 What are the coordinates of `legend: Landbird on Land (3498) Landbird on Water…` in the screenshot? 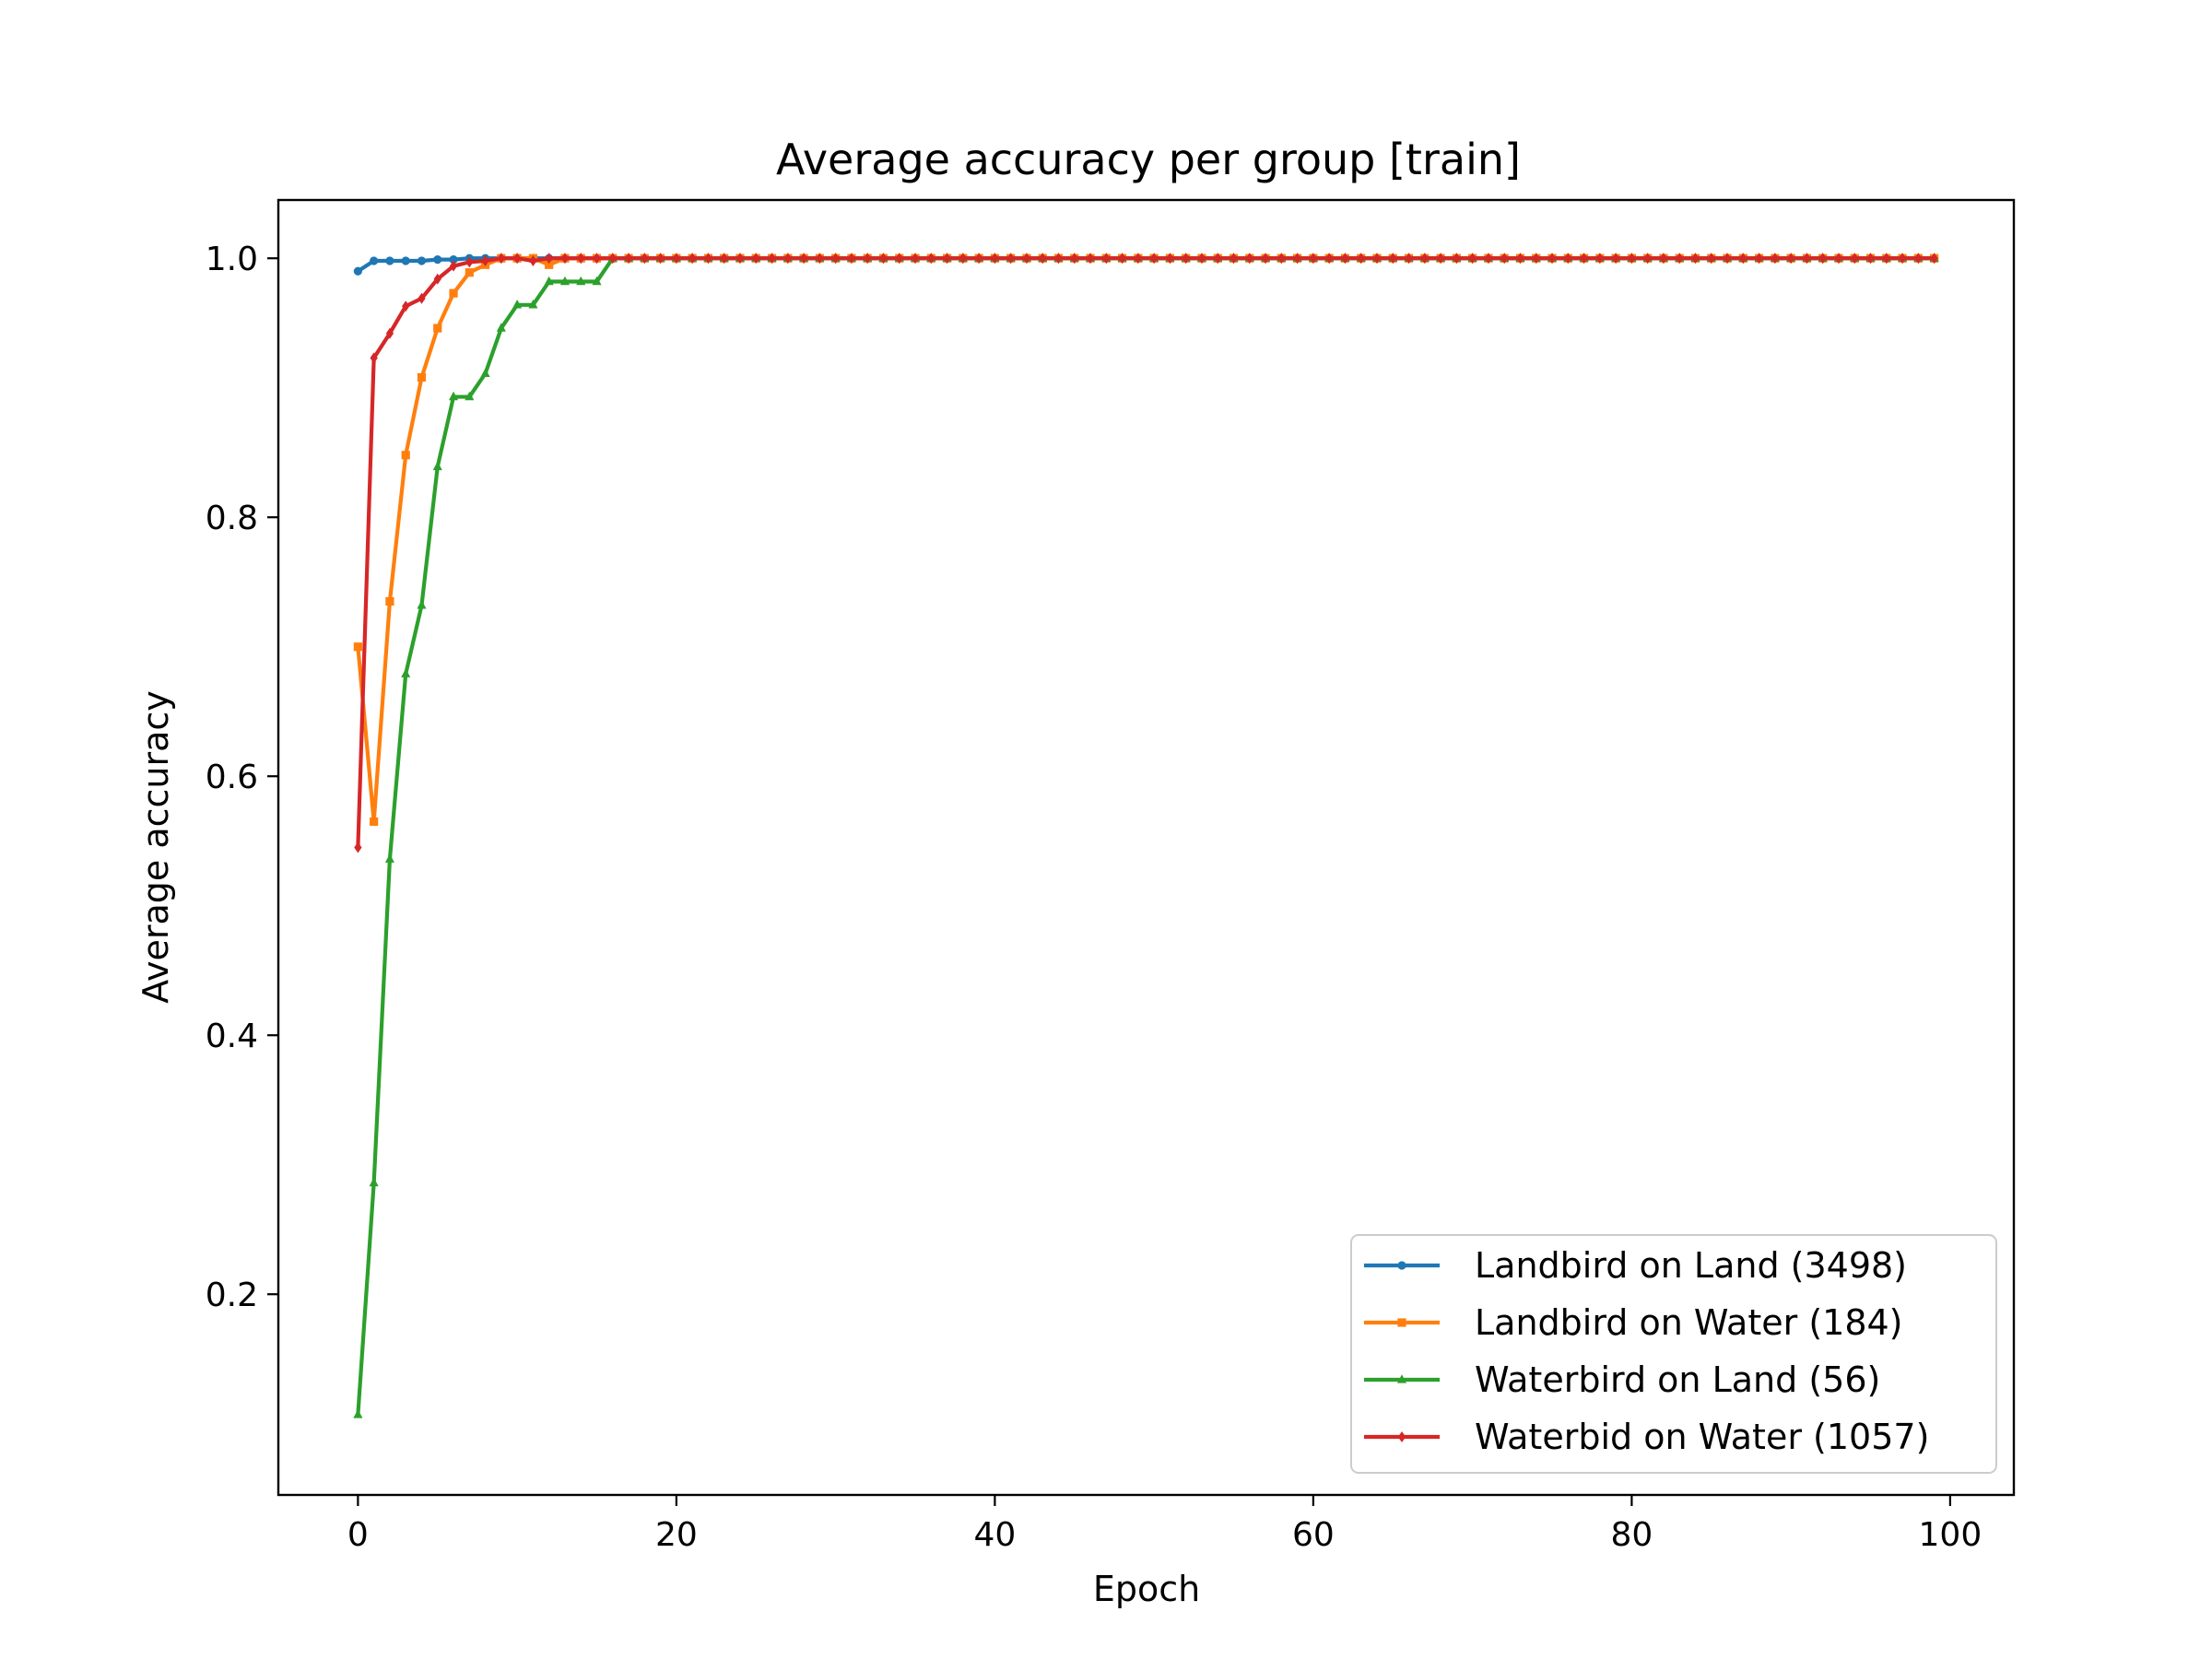 It's located at (1673, 1354).